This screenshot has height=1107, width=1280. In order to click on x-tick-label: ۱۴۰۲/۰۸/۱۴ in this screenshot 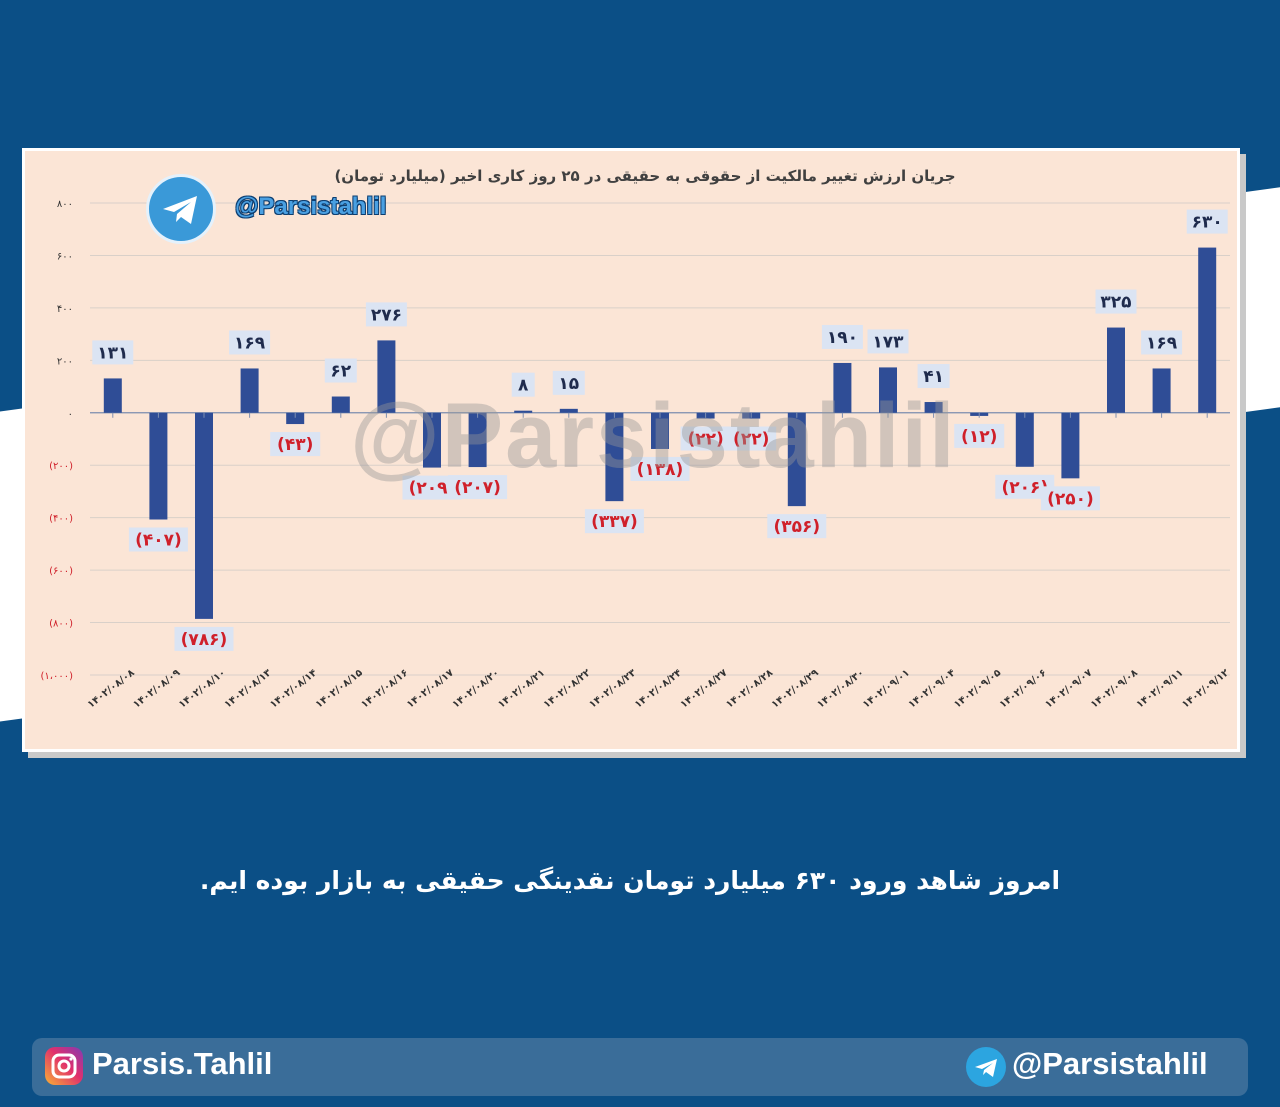, I will do `click(293, 688)`.